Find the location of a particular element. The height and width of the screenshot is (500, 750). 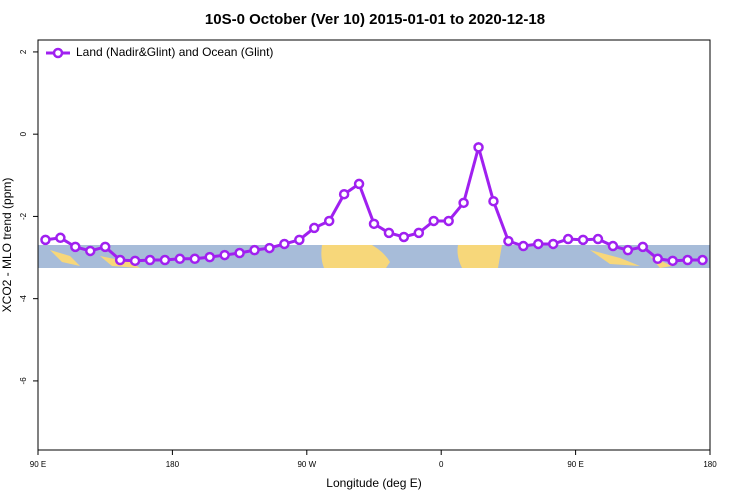

legend-marker is located at coordinates (58, 53).